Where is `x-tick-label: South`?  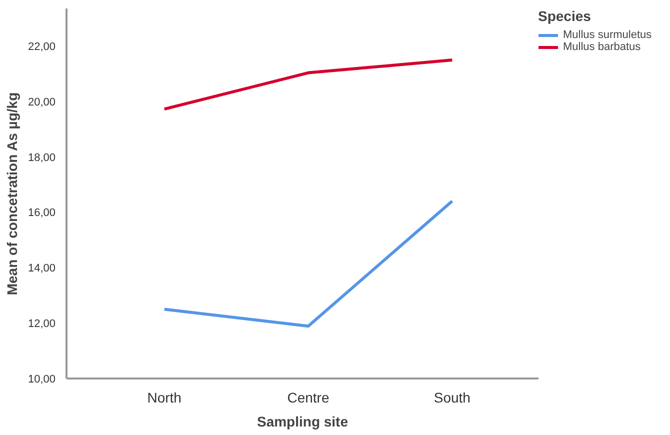
x-tick-label: South is located at coordinates (452, 398).